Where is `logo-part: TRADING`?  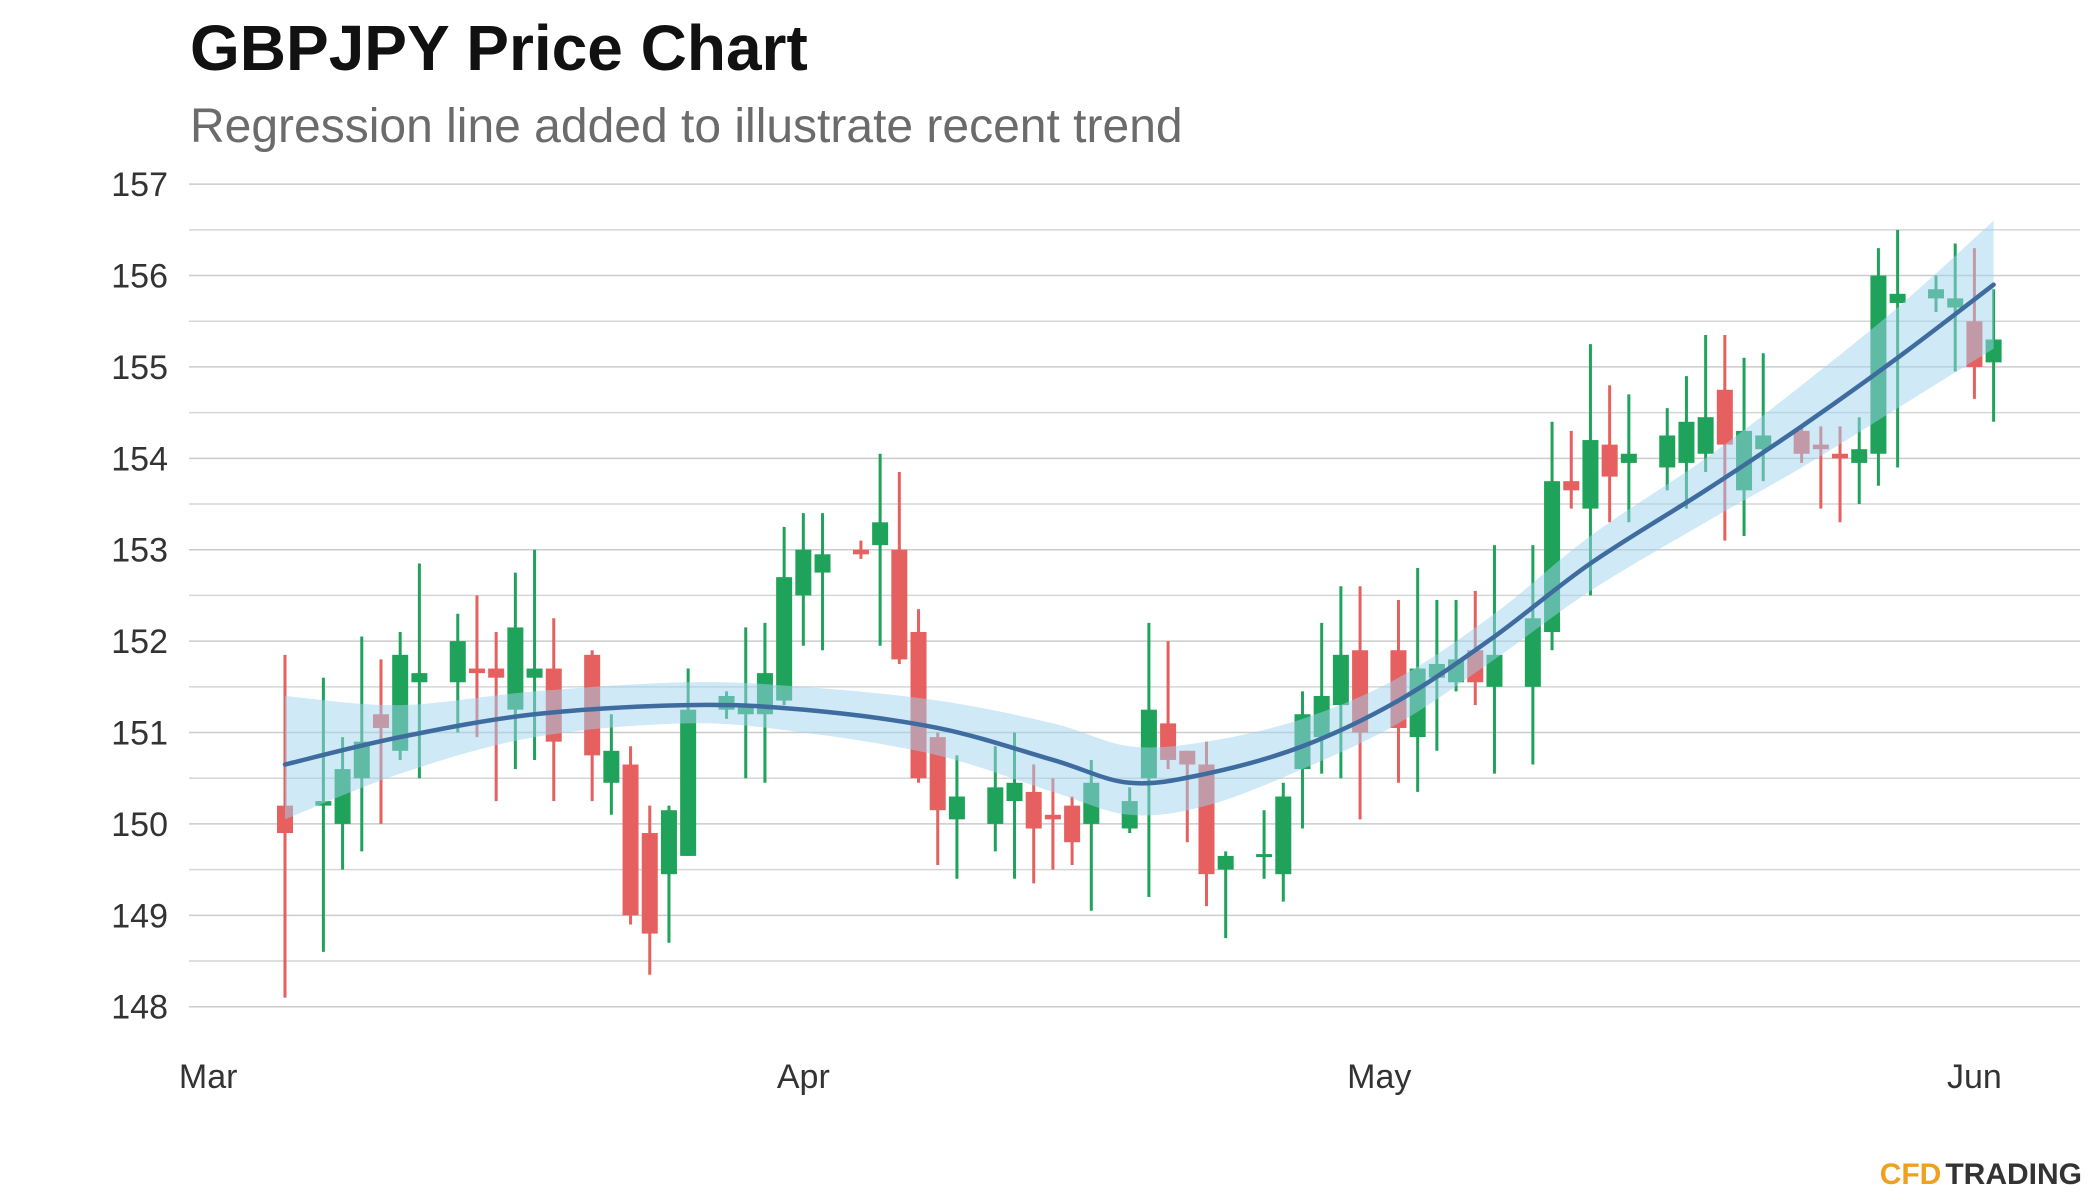
logo-part: TRADING is located at coordinates (2013, 1174).